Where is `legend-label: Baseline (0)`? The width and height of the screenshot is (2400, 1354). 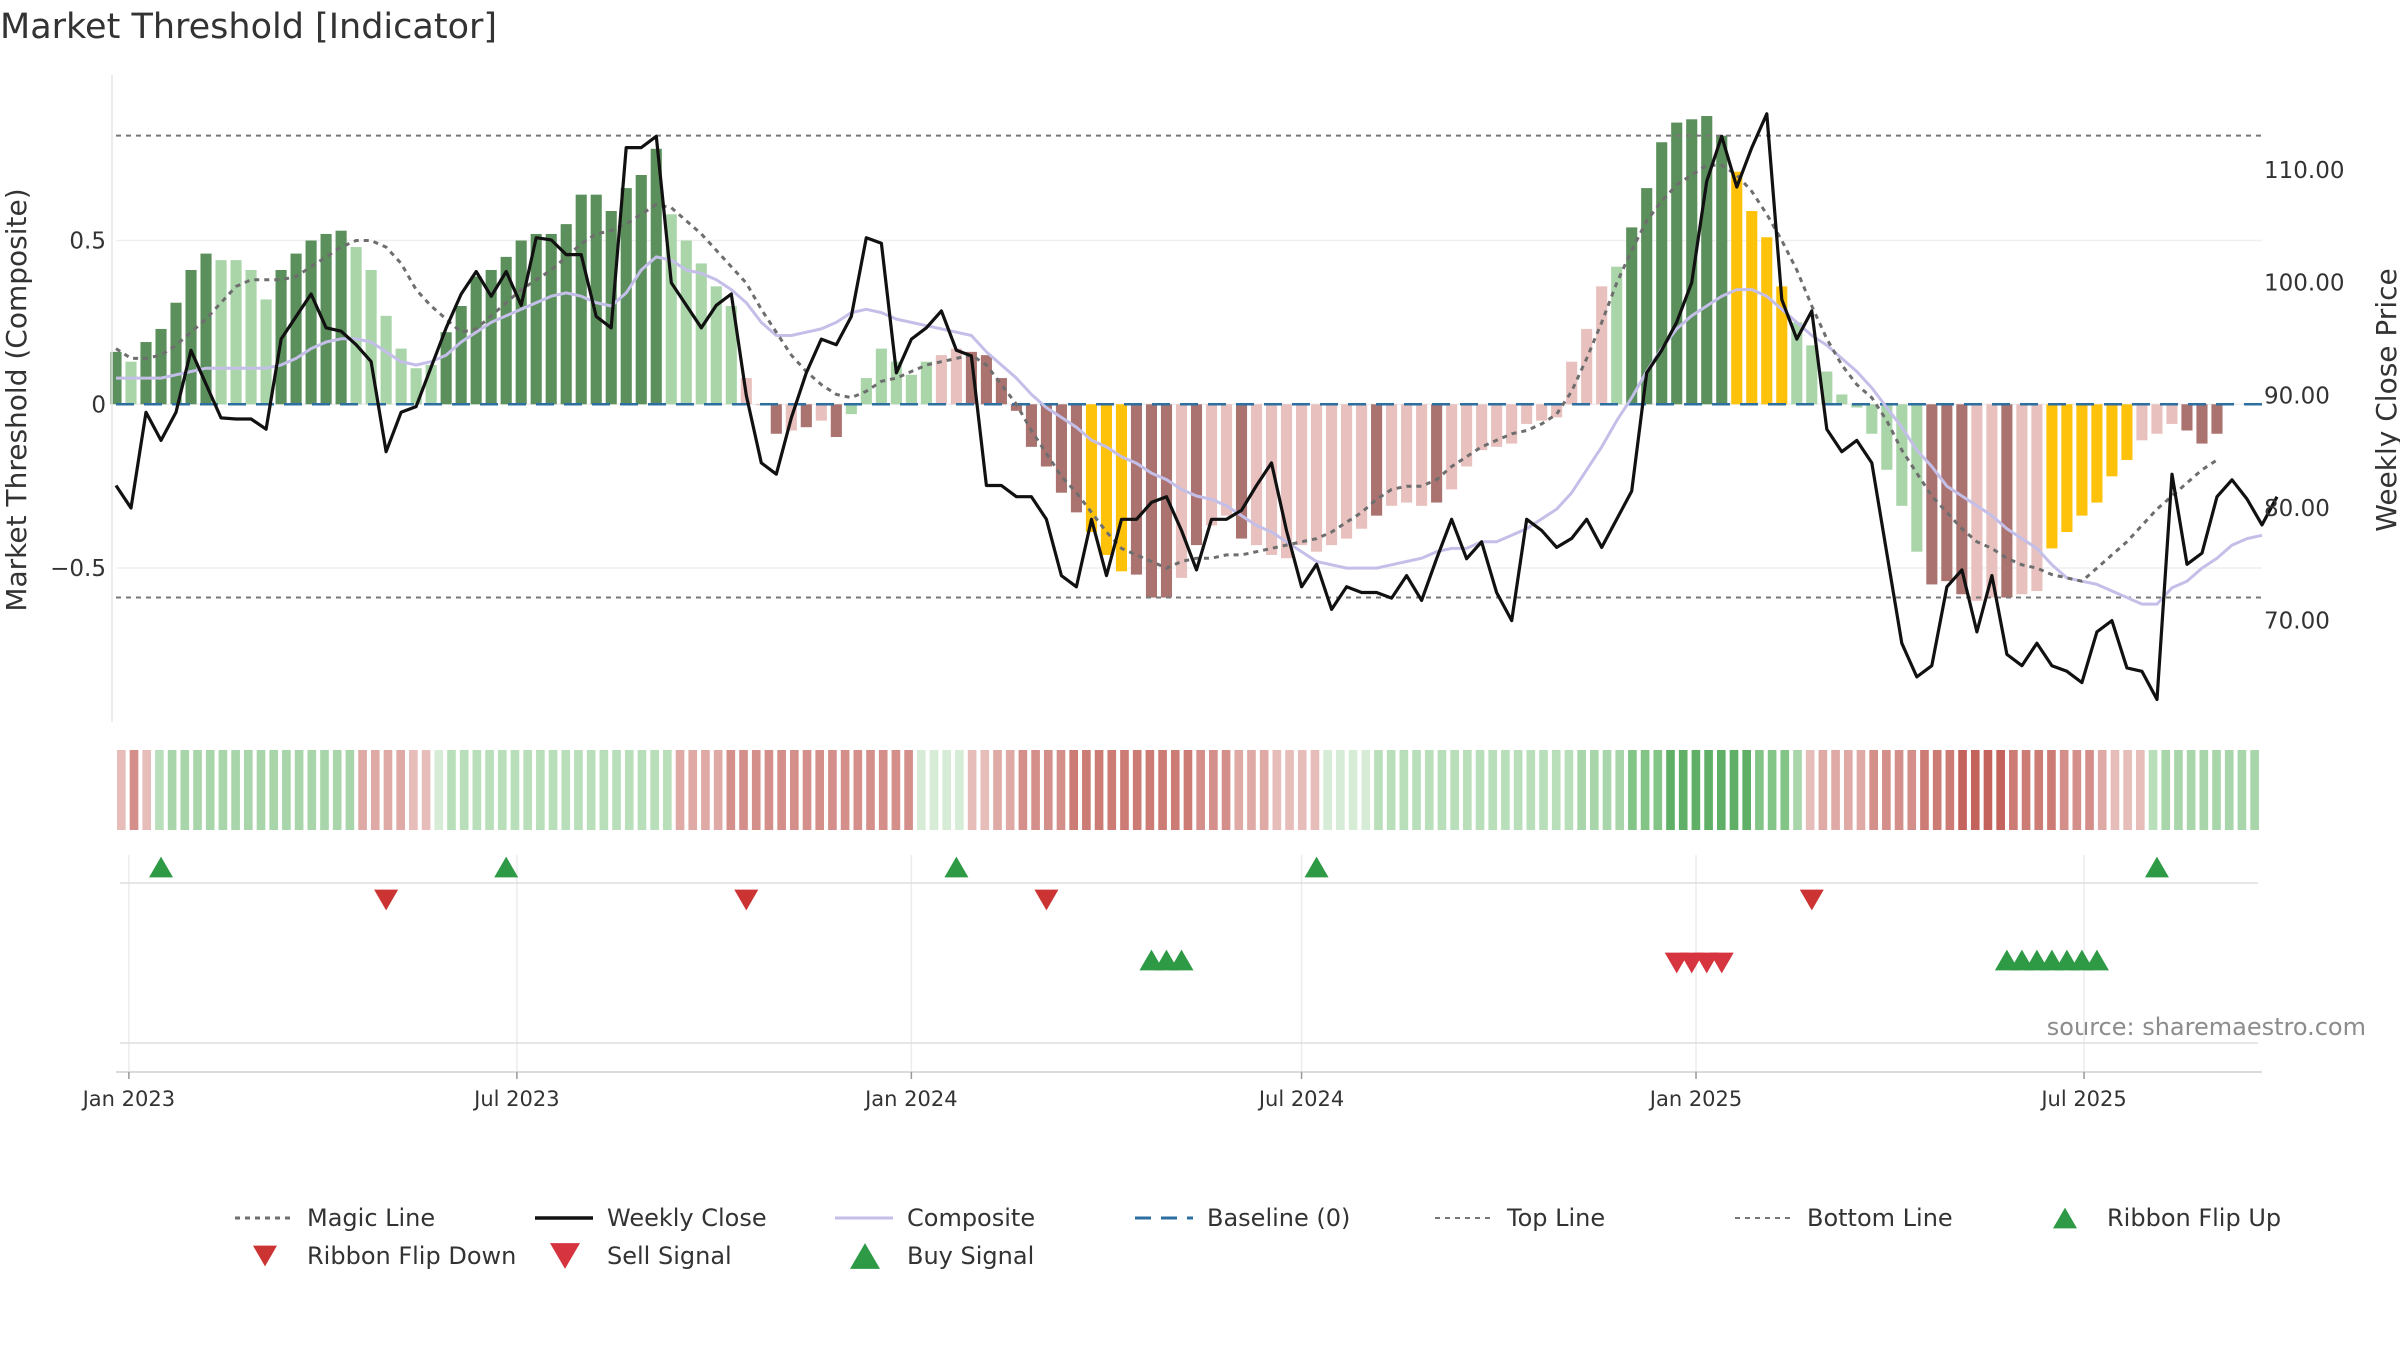
legend-label: Baseline (0) is located at coordinates (1278, 1218).